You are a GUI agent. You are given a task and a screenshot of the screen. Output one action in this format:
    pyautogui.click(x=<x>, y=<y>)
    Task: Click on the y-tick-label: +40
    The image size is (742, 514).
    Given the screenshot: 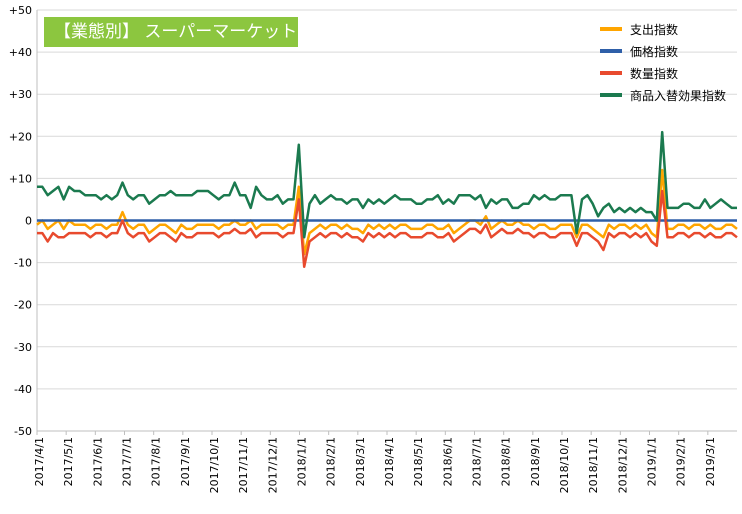 What is the action you would take?
    pyautogui.click(x=20, y=52)
    